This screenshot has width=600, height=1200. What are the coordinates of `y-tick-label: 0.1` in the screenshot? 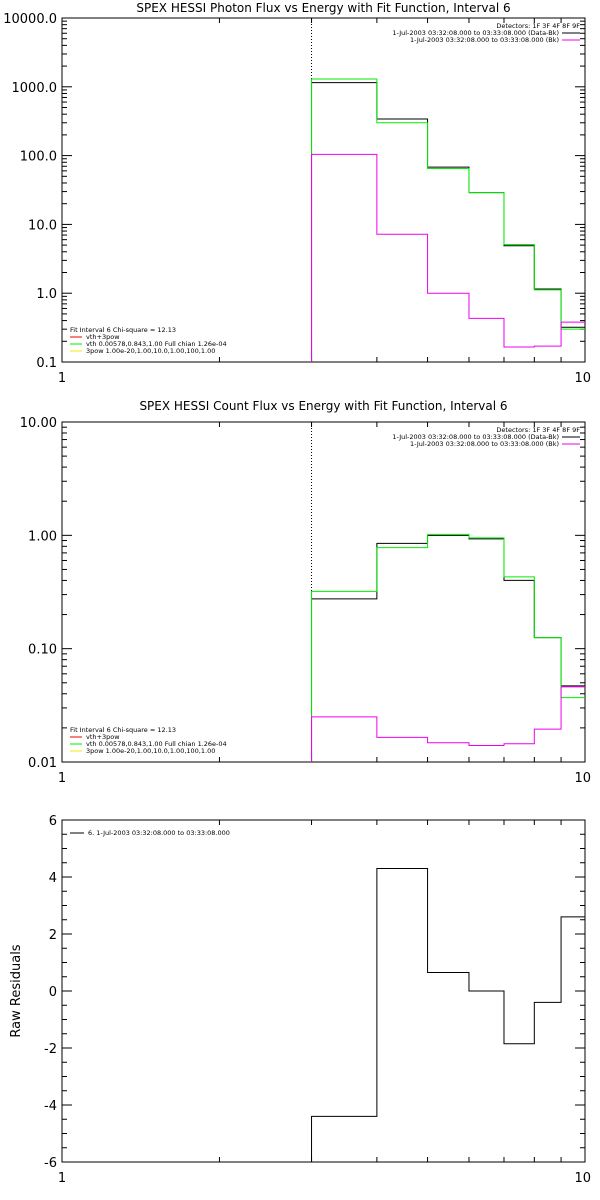 It's located at (46, 363).